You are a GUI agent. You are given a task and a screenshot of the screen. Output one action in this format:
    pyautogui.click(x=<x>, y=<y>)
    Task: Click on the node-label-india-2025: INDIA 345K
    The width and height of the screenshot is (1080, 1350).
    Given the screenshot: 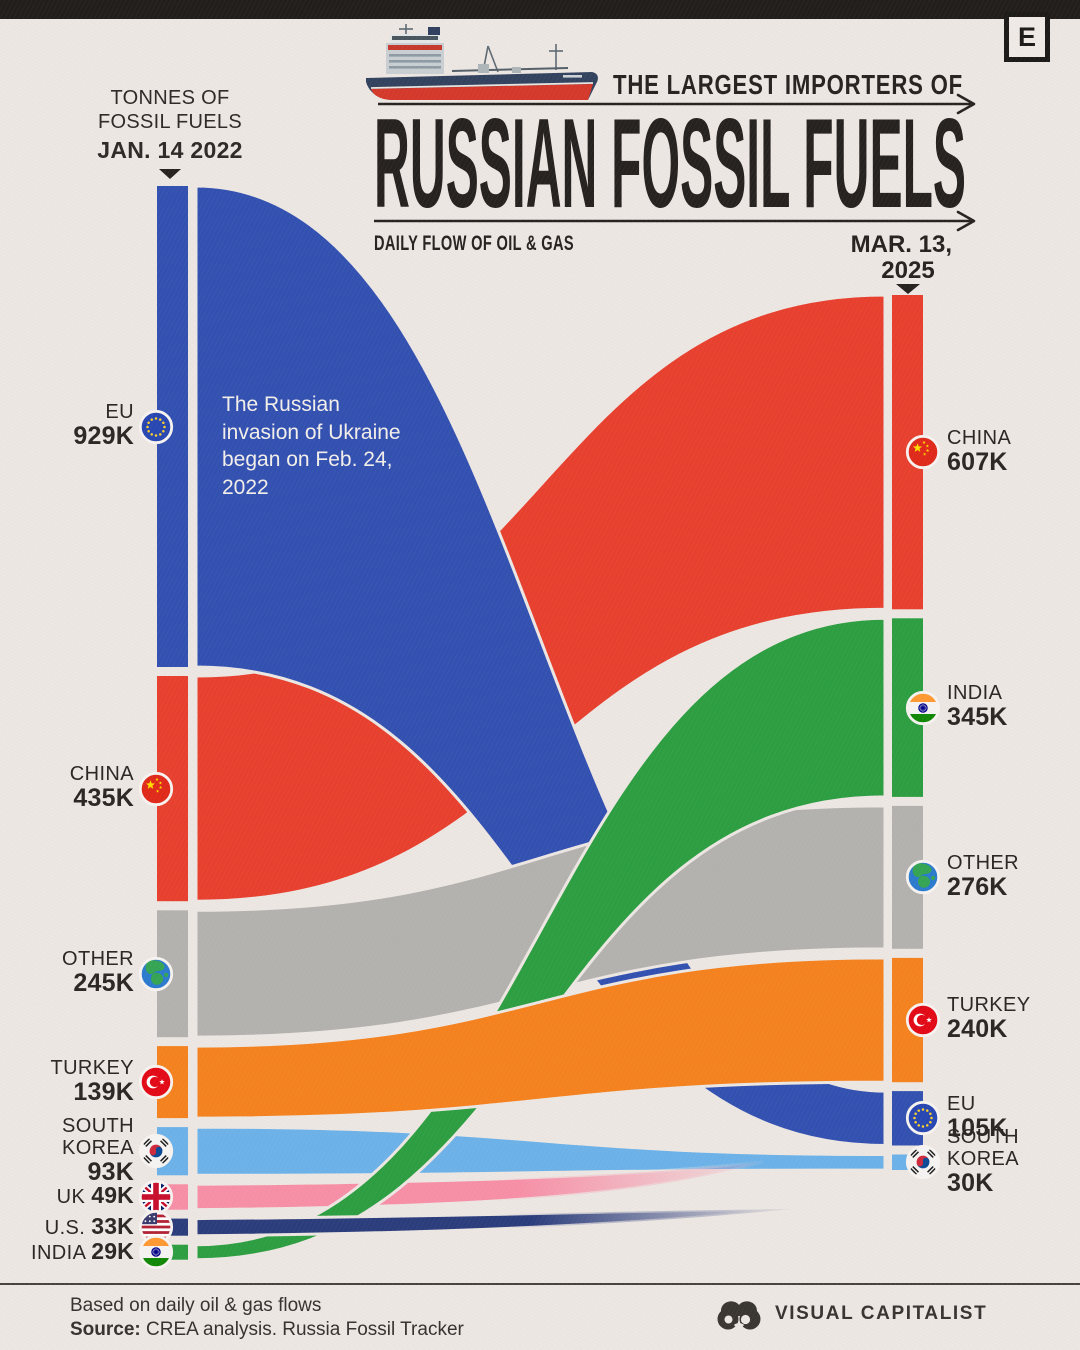 What is the action you would take?
    pyautogui.click(x=977, y=707)
    